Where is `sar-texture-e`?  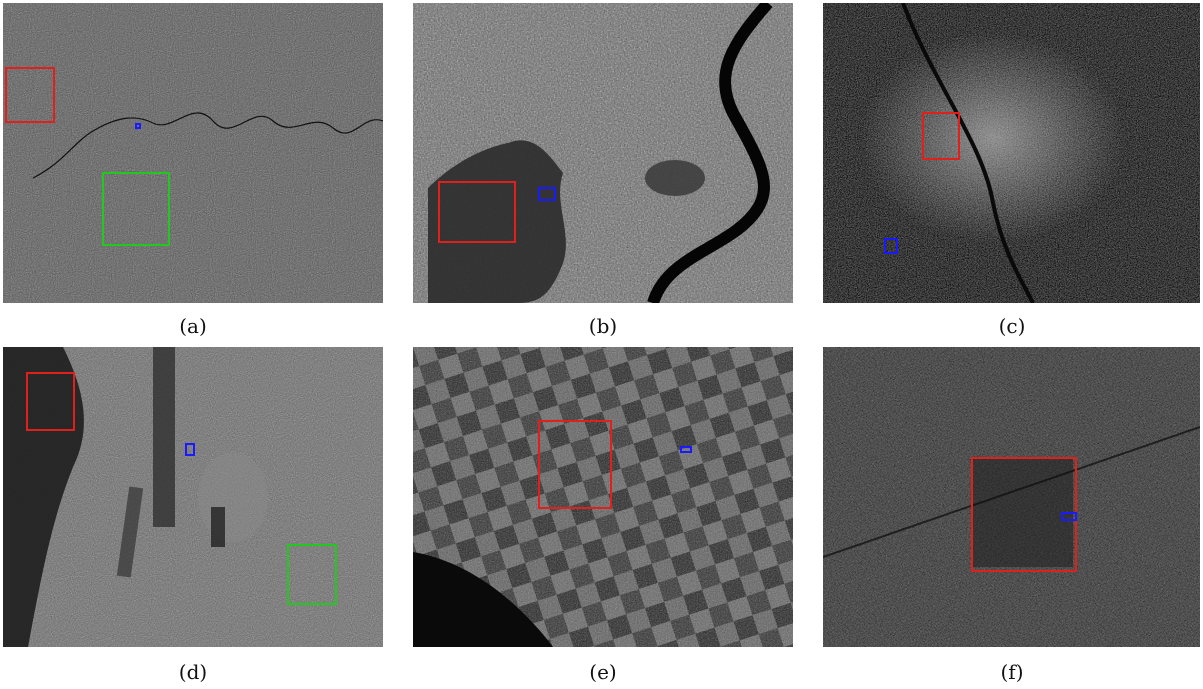
sar-texture-e is located at coordinates (603, 497).